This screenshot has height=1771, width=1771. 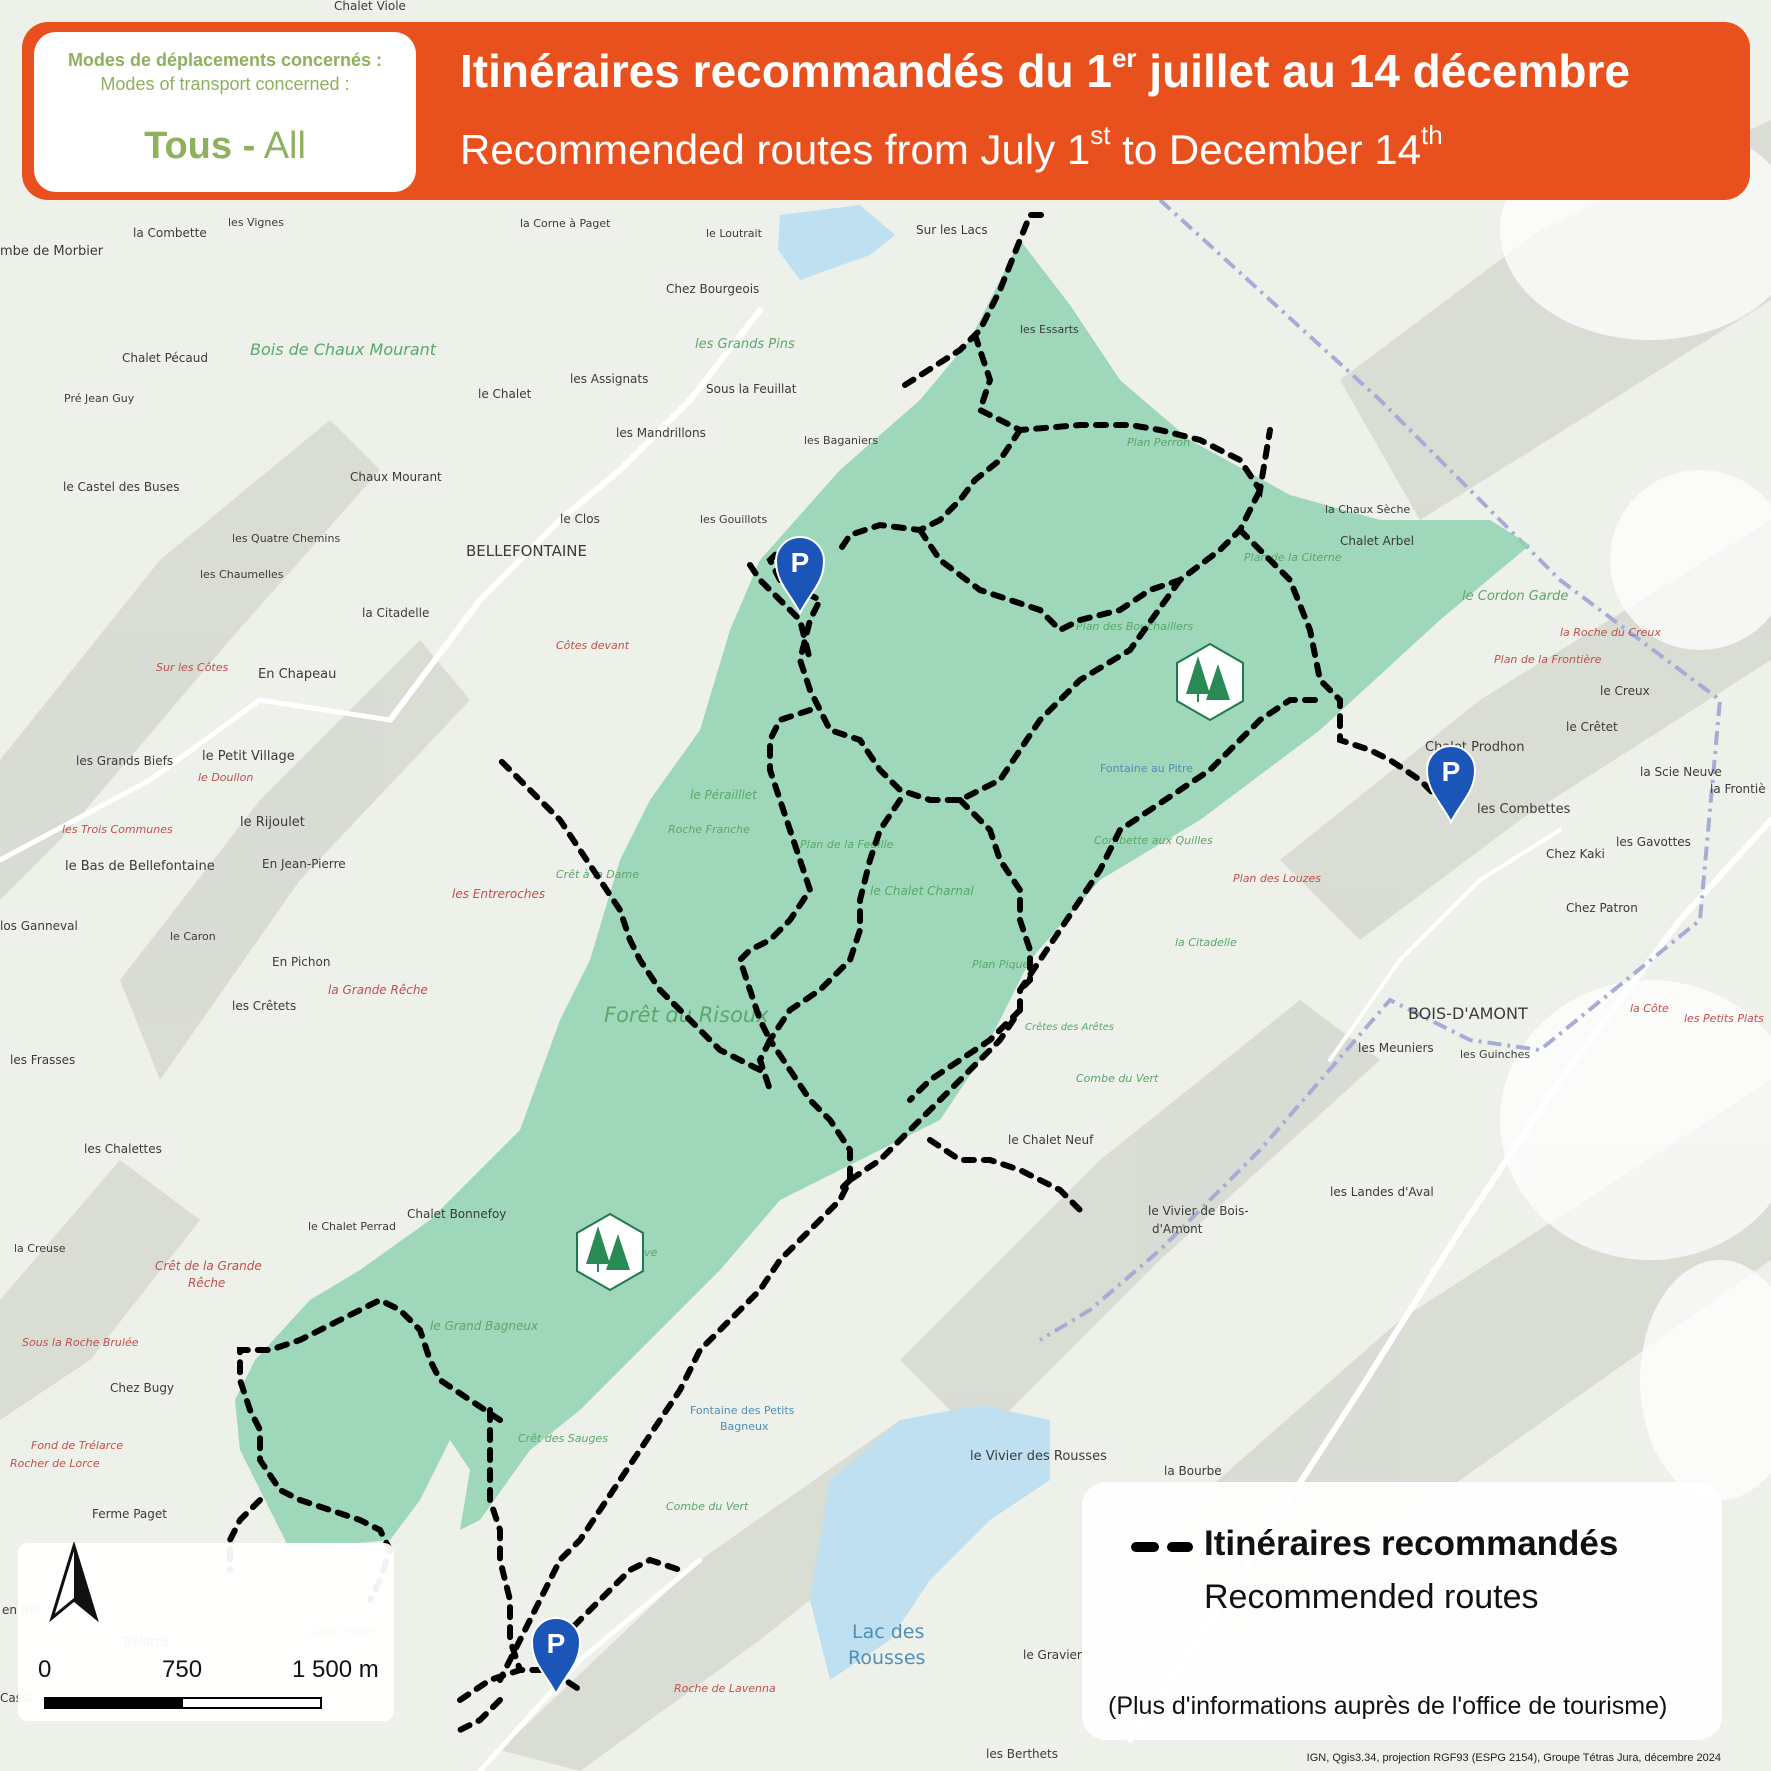 What do you see at coordinates (709, 829) in the screenshot?
I see `label-roche-franche: Roche Franche` at bounding box center [709, 829].